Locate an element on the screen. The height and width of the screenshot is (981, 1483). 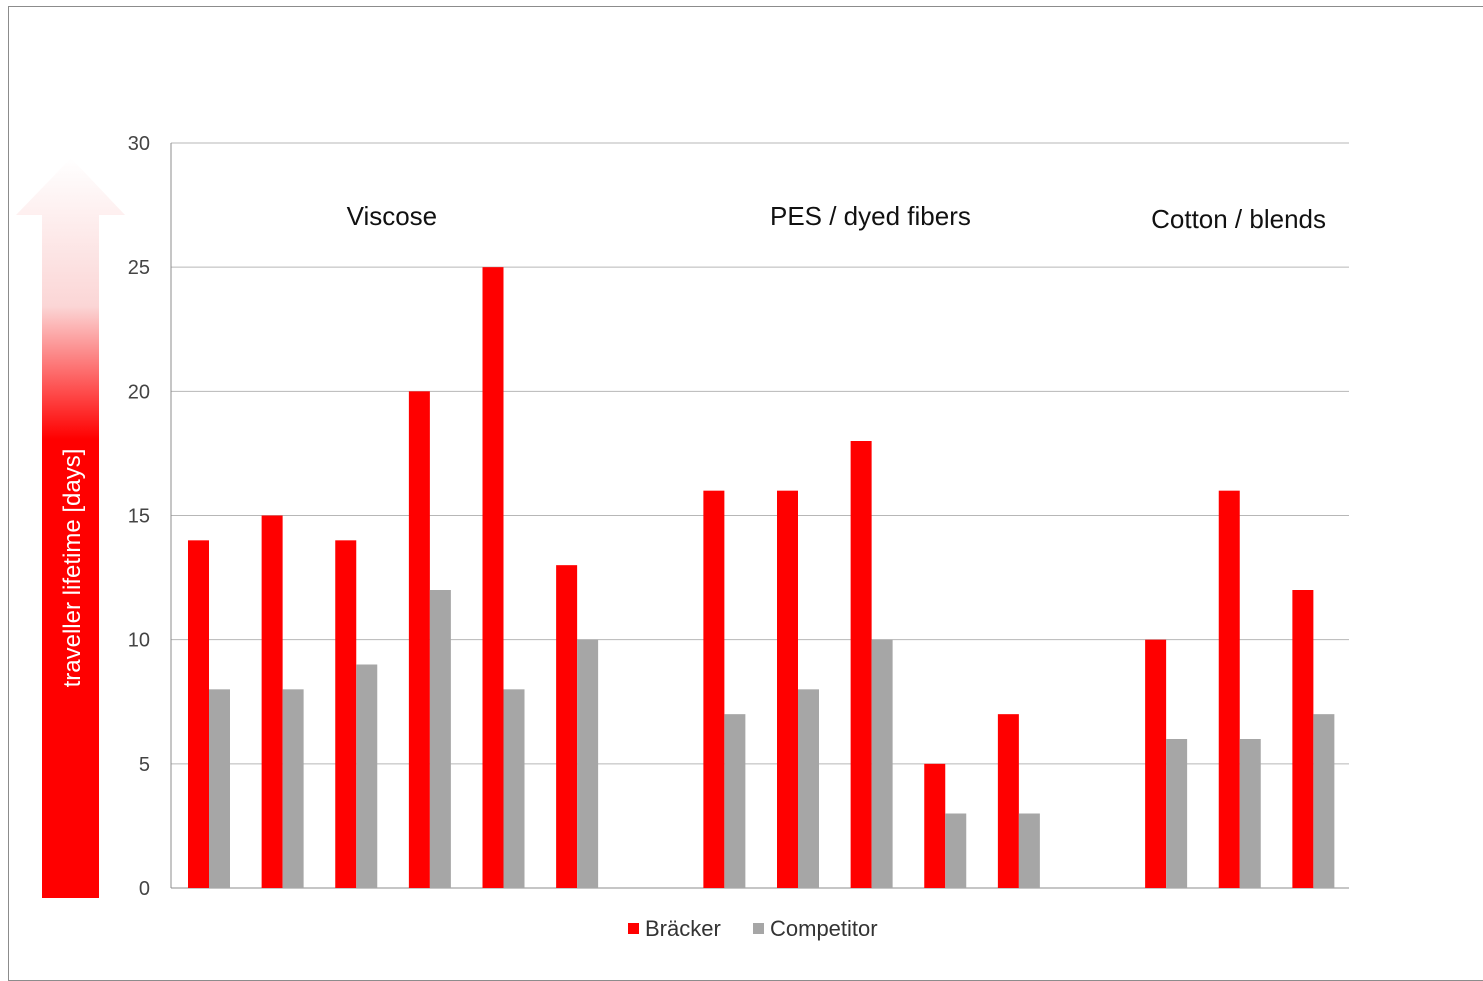
y-tick-label: 20 is located at coordinates (139, 392).